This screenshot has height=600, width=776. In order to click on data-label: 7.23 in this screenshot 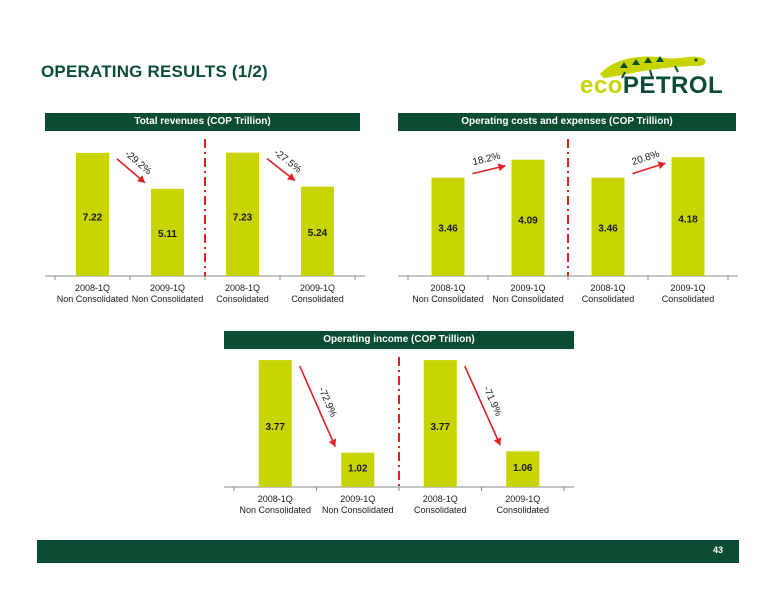, I will do `click(243, 217)`.